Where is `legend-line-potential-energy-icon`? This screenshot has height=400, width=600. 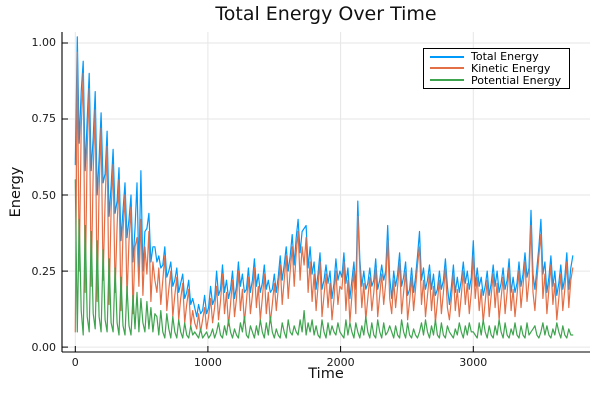
legend-line-potential-energy-icon is located at coordinates (447, 80).